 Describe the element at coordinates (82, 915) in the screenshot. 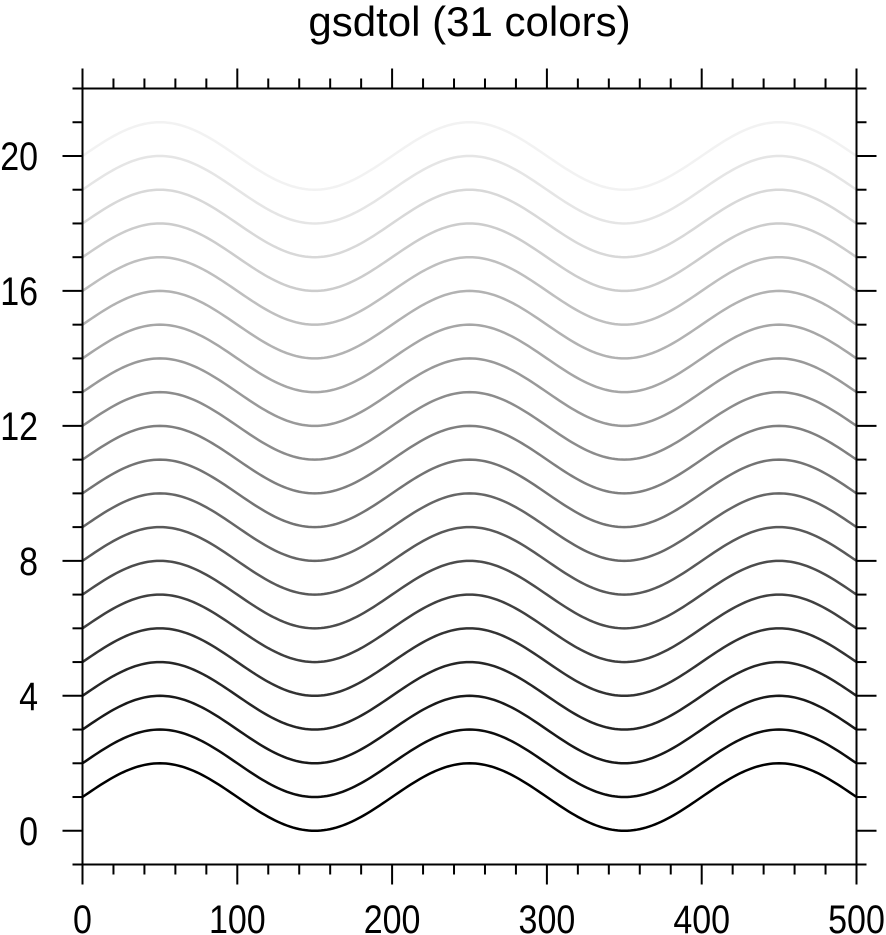

I see `x-tick-label: 0` at that location.